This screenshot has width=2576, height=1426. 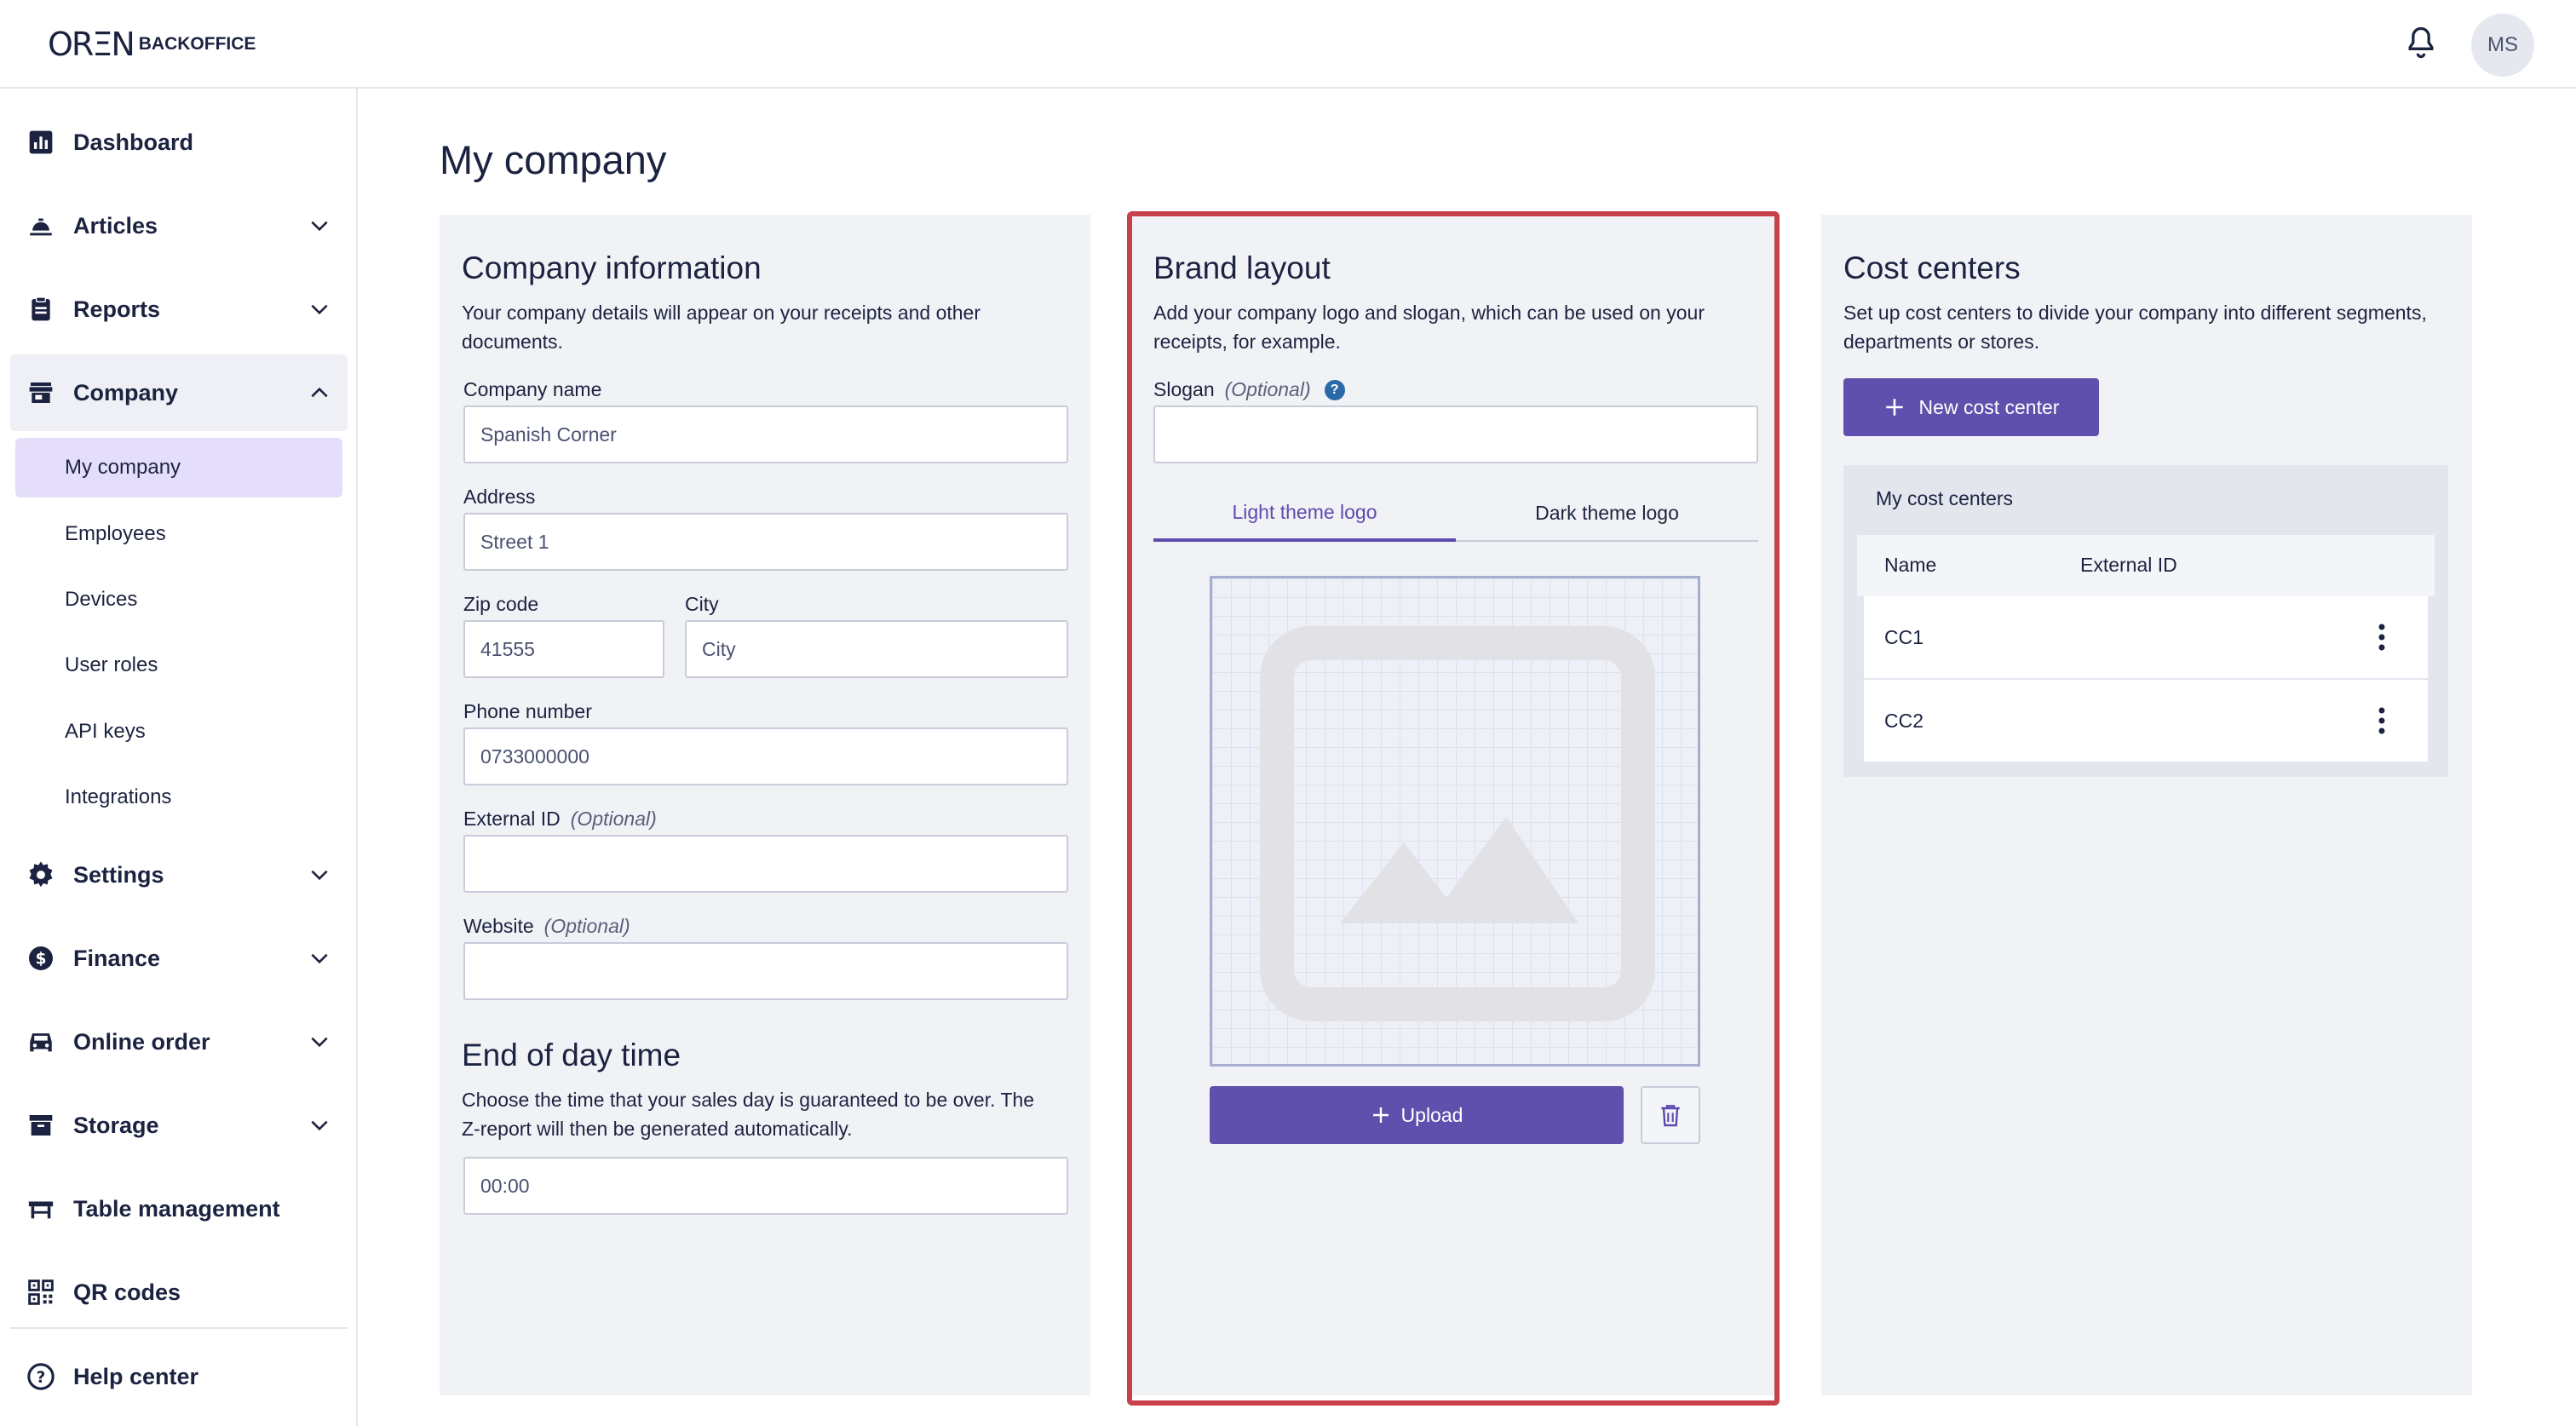 I want to click on delete-logo-button, so click(x=1671, y=1115).